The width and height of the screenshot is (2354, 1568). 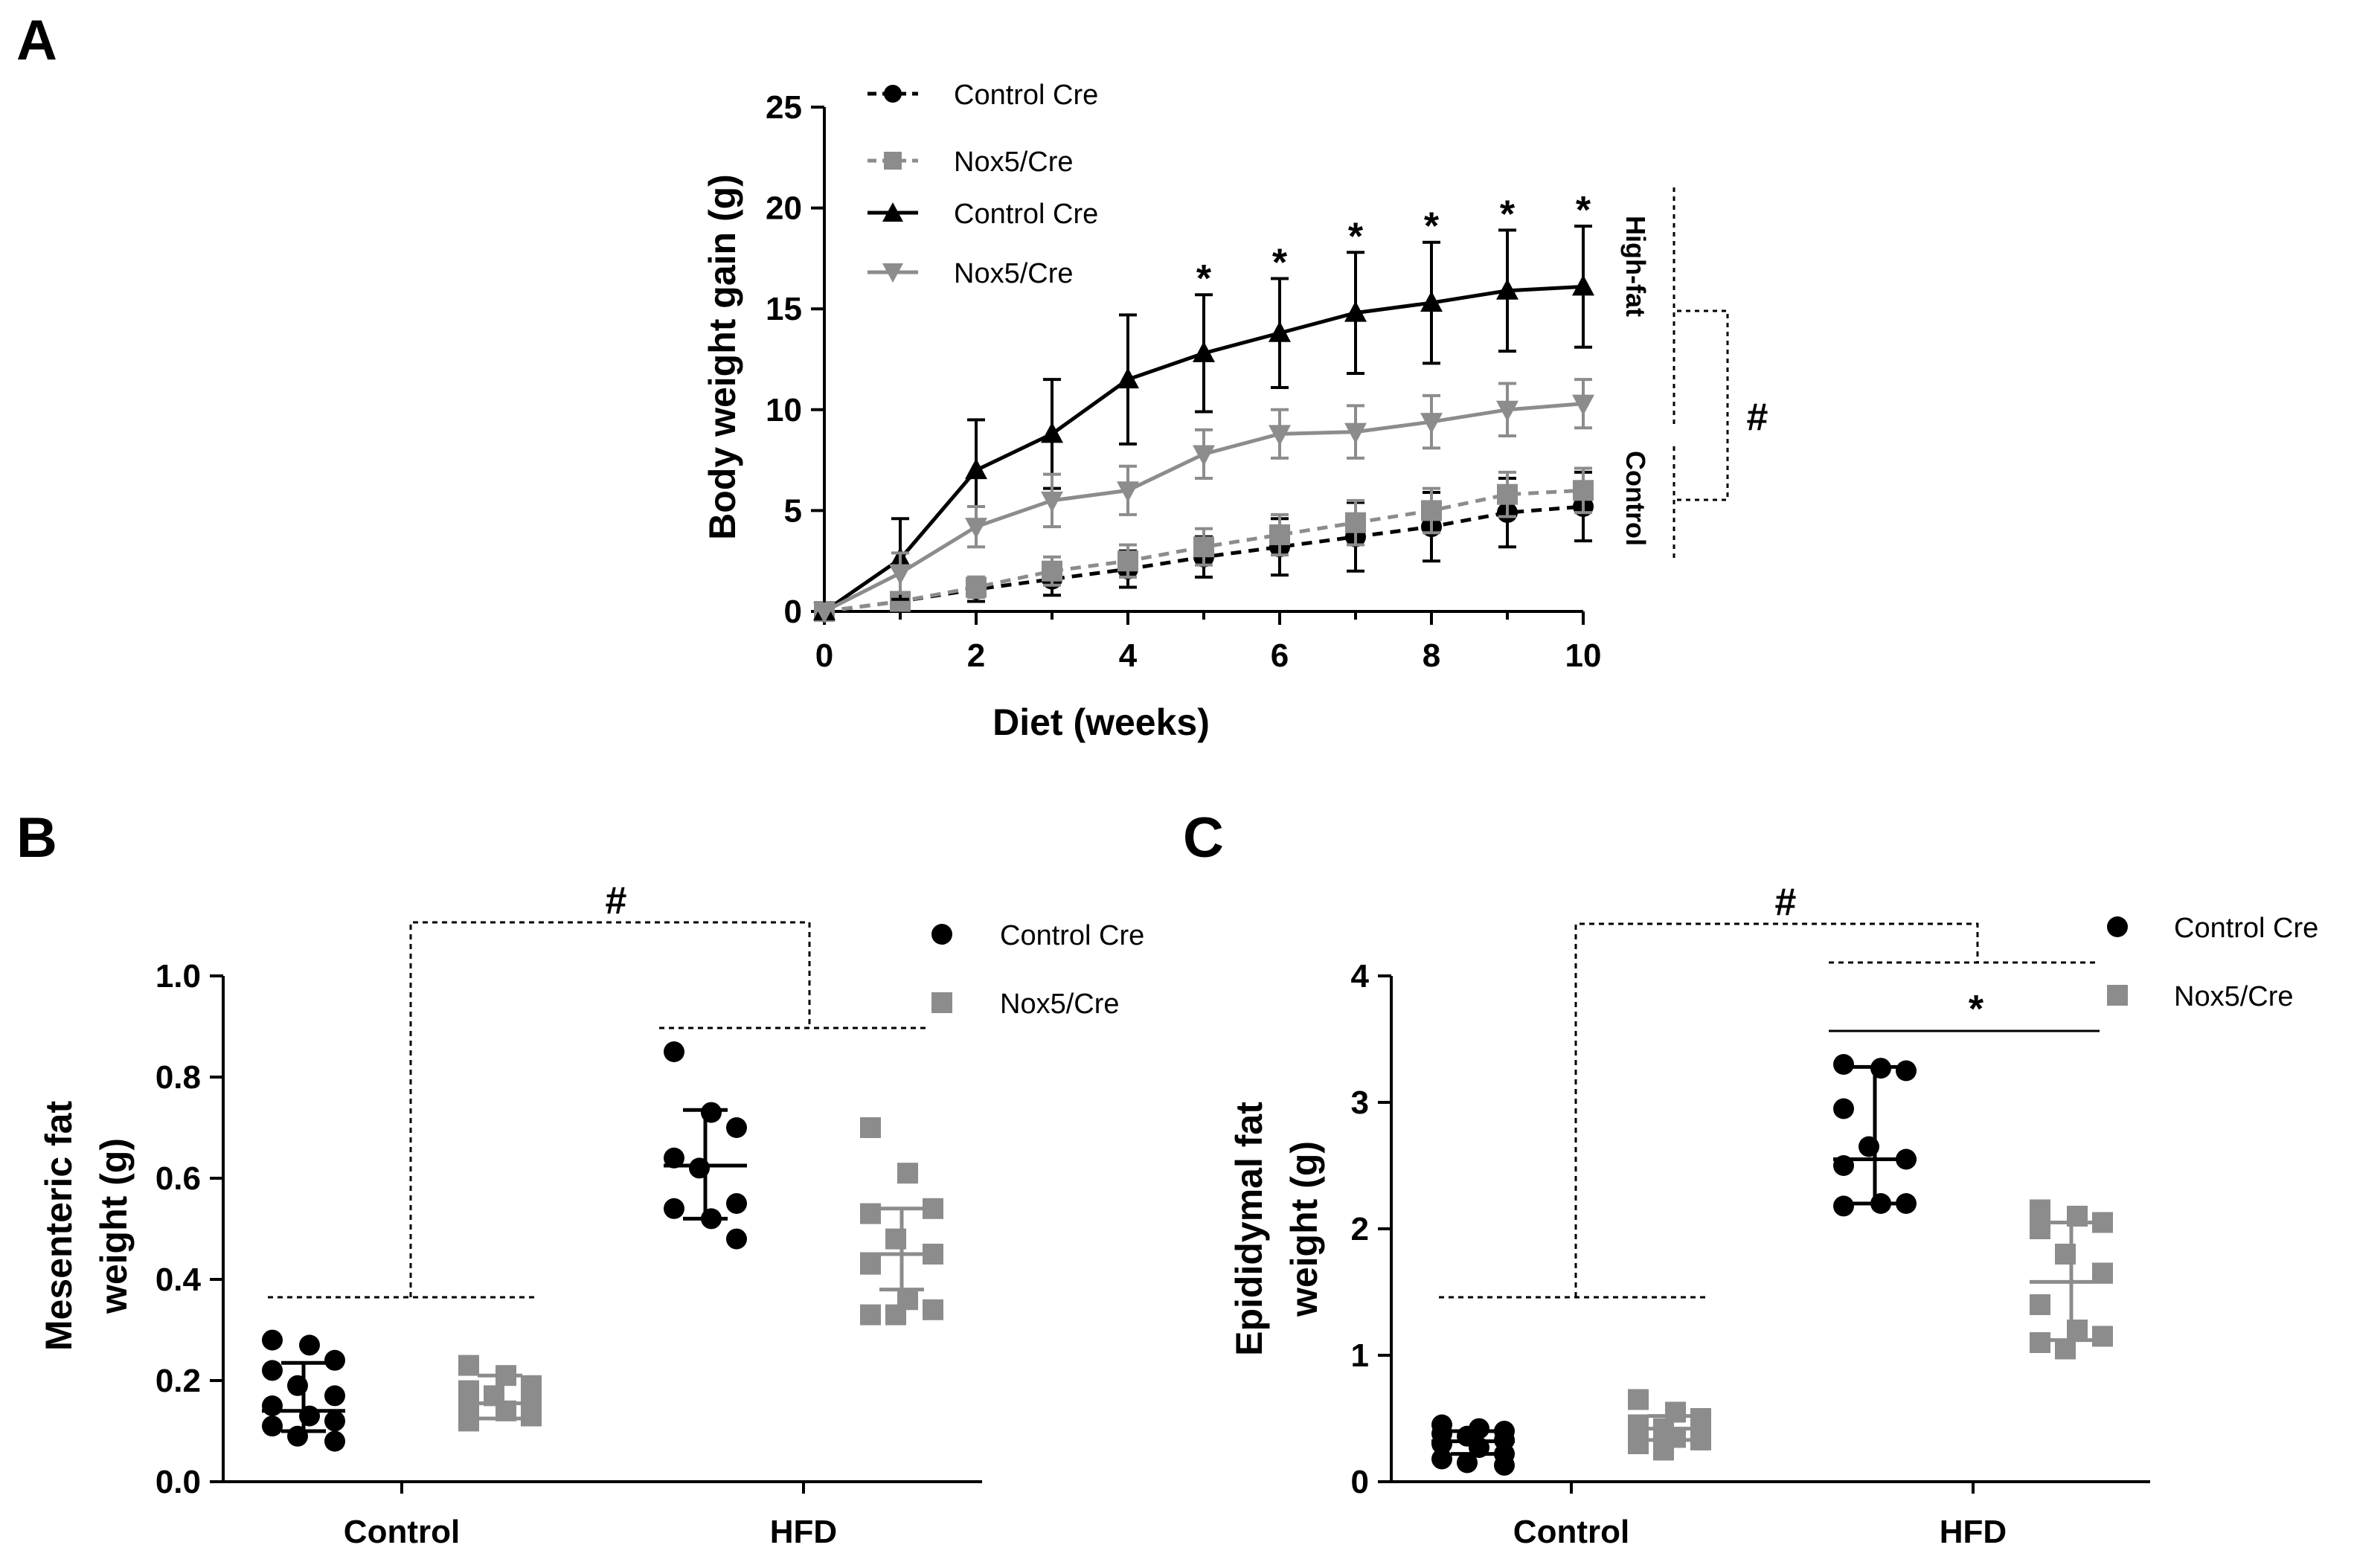 What do you see at coordinates (982, 214) in the screenshot?
I see `panel-a-legend-item-2: Control Cre` at bounding box center [982, 214].